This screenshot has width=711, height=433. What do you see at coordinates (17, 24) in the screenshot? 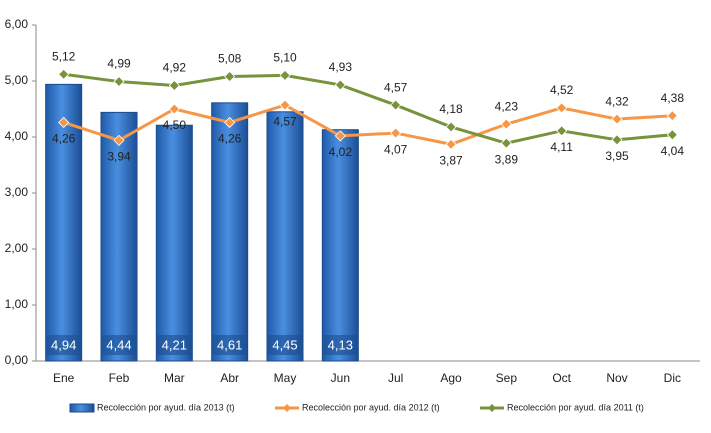
I see `y-tick-label: 6,00` at bounding box center [17, 24].